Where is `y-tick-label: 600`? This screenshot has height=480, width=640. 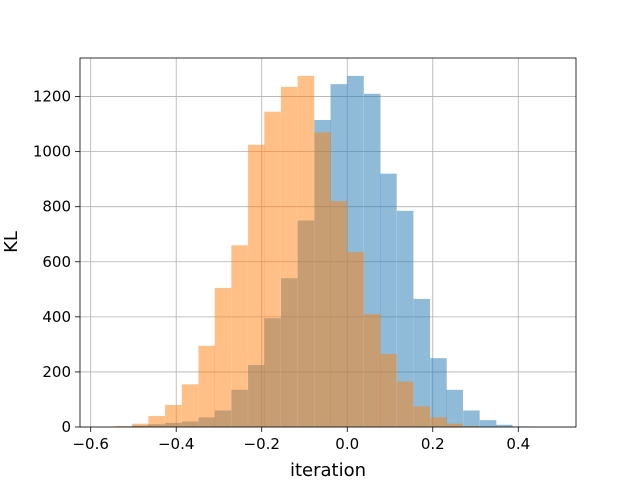 y-tick-label: 600 is located at coordinates (56, 262).